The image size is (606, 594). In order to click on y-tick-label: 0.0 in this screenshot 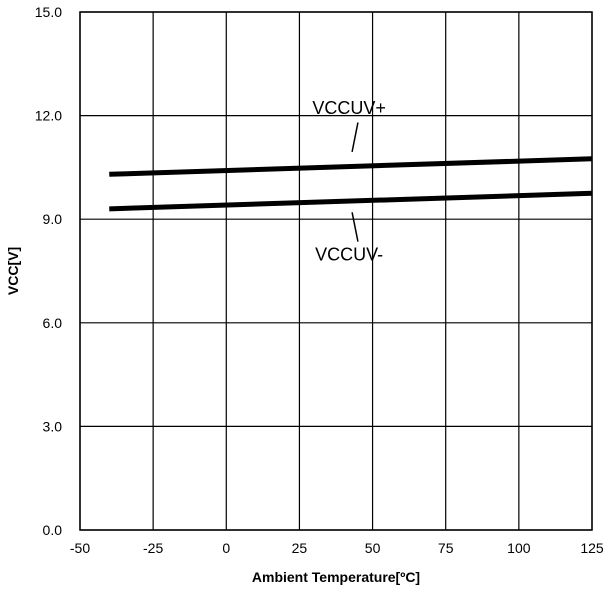, I will do `click(53, 530)`.